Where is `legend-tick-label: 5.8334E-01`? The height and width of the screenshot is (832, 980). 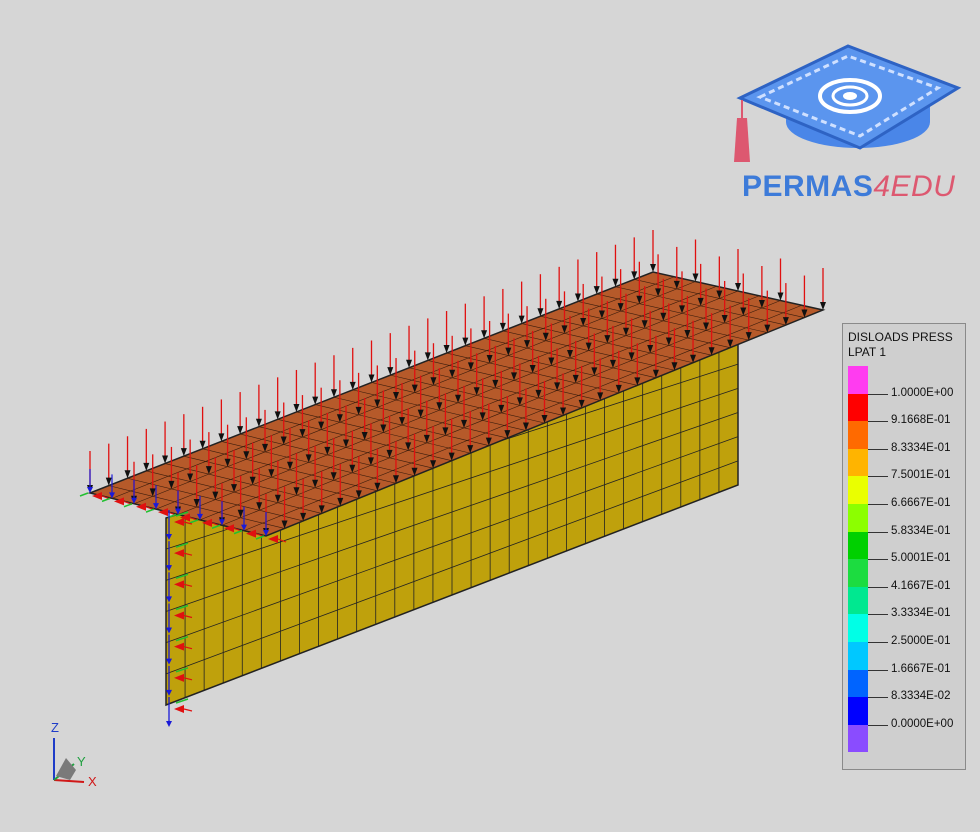
legend-tick-label: 5.8334E-01 is located at coordinates (921, 530).